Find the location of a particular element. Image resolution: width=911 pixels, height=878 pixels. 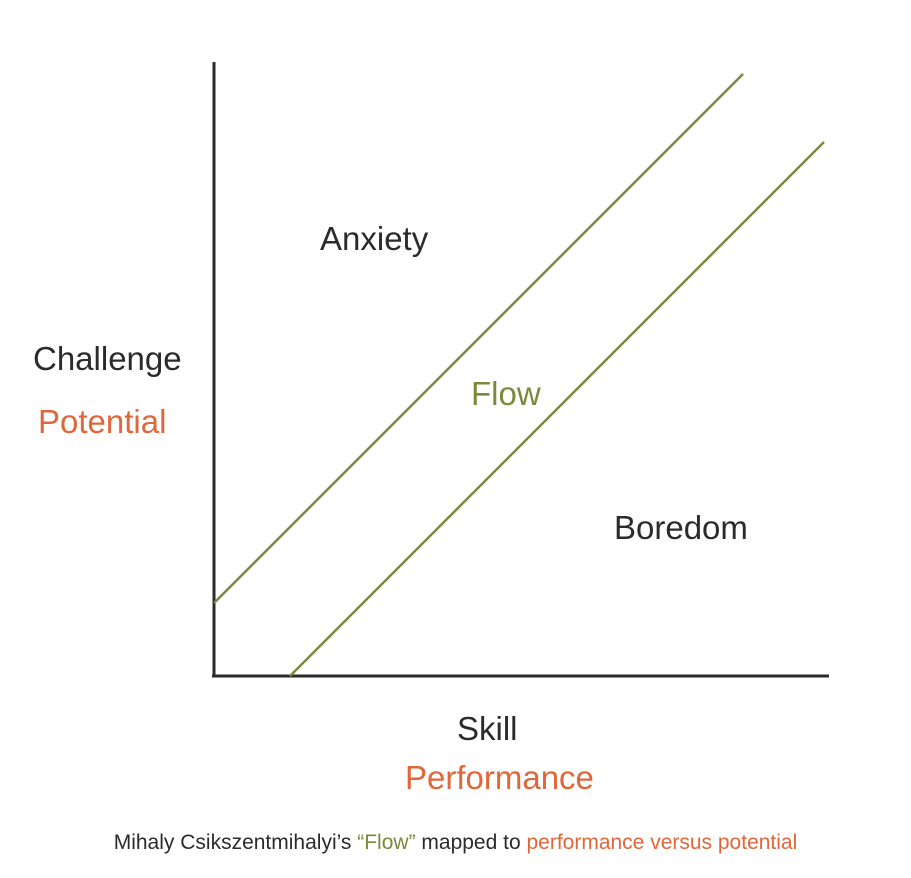

caption-text-flow: “Flow” is located at coordinates (386, 842).